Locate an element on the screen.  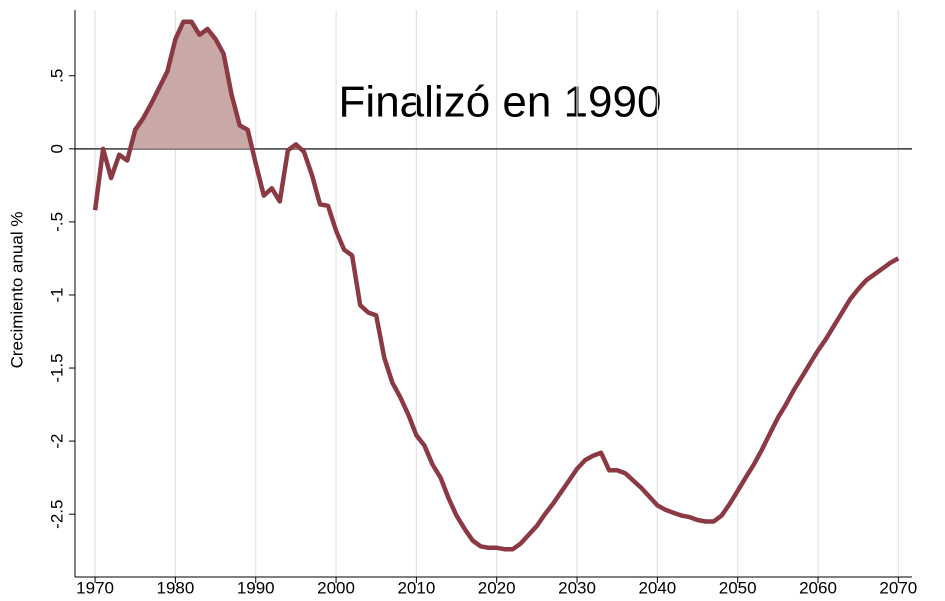
x-tick-label: 1990 is located at coordinates (256, 587).